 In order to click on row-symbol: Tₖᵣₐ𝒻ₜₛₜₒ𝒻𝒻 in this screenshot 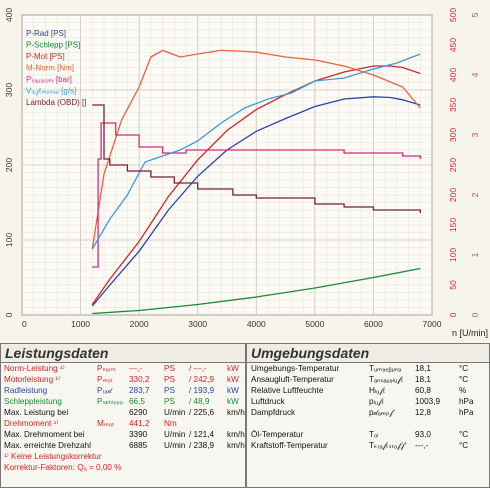, I will do `click(387, 445)`.